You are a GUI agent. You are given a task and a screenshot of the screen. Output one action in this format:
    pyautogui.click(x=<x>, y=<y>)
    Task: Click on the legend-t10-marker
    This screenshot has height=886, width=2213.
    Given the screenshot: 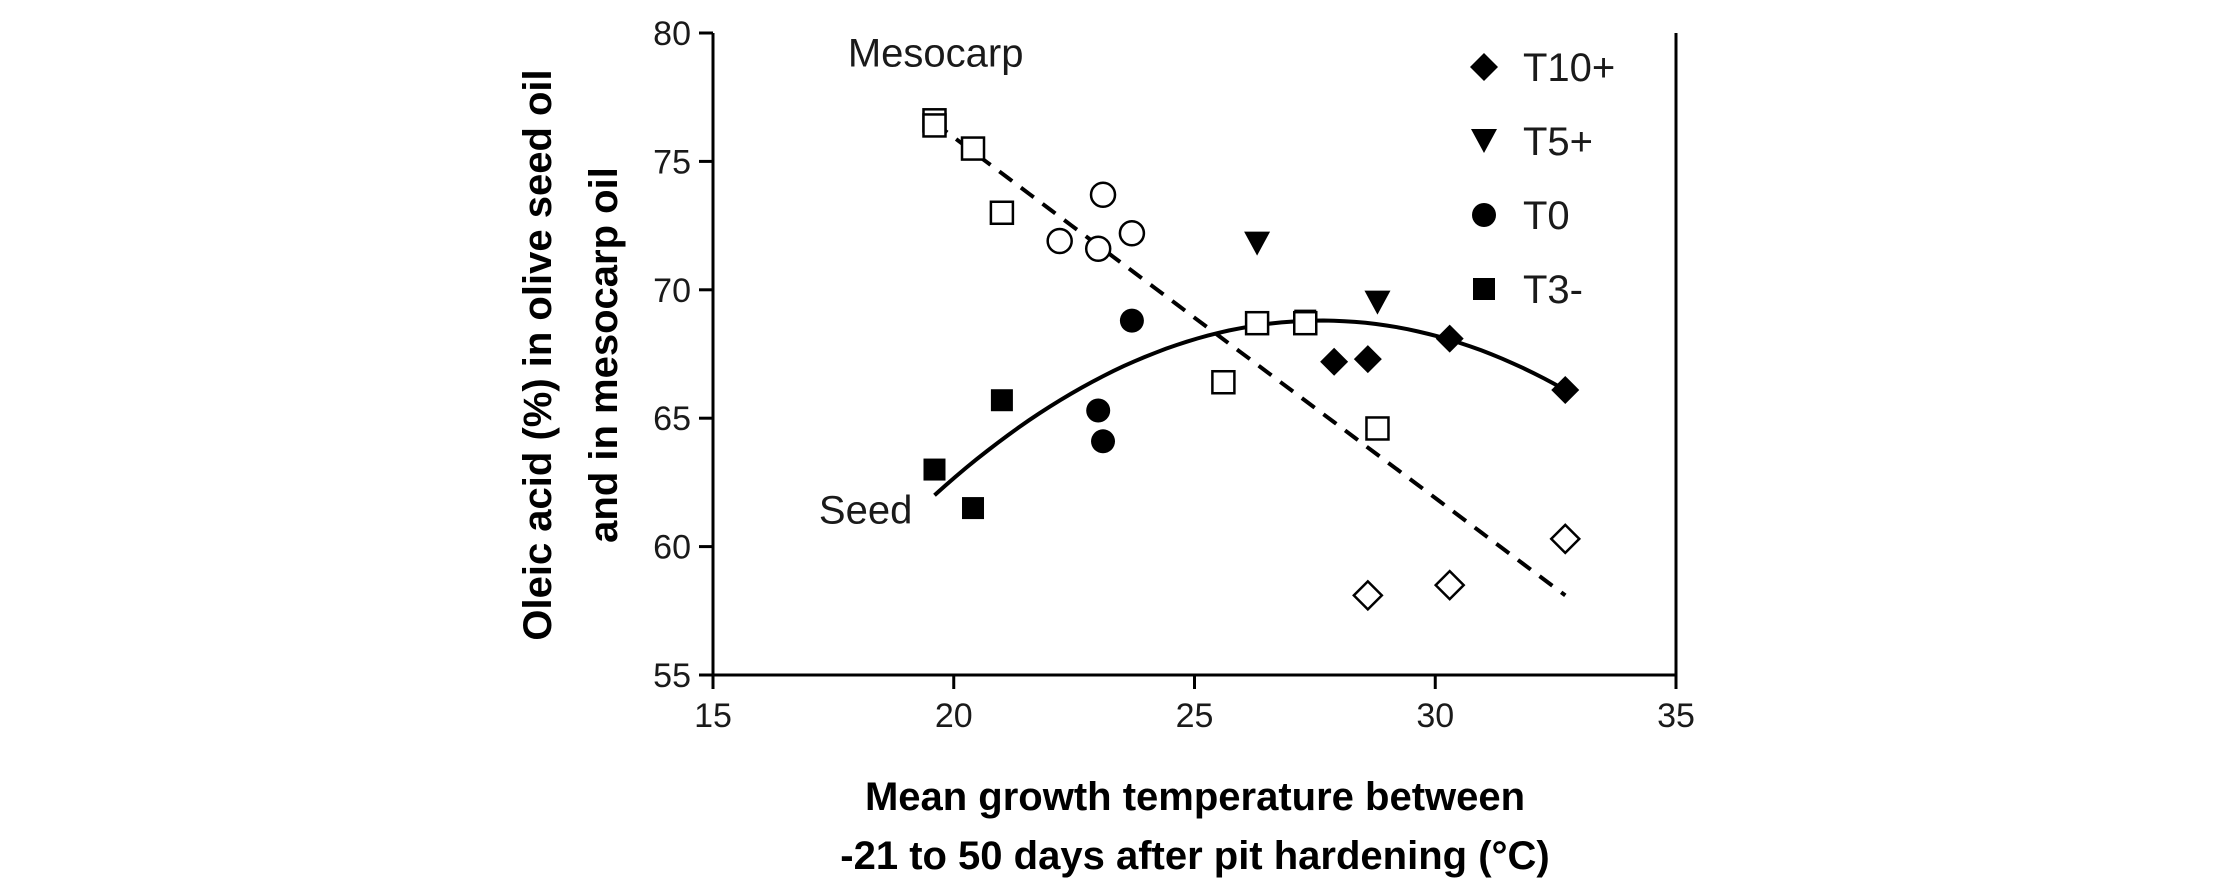 What is the action you would take?
    pyautogui.click(x=1484, y=67)
    